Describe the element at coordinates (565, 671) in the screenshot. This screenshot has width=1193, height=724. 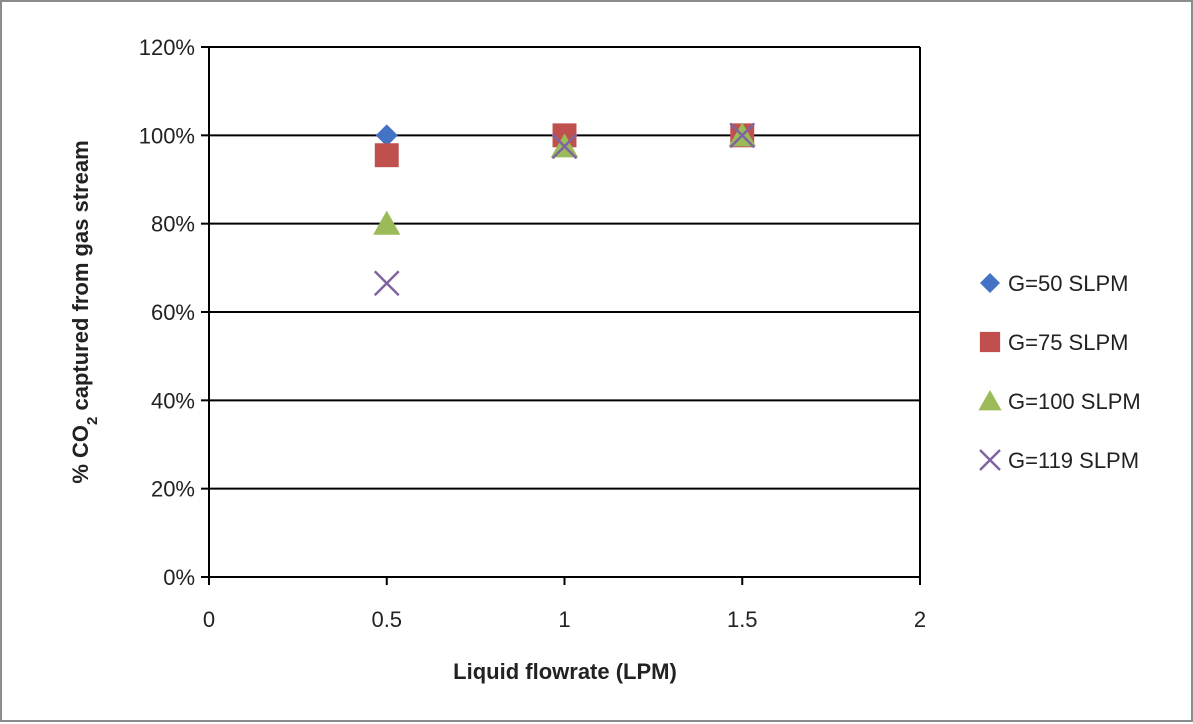
I see `x-axis-title: Liquid flowrate (LPM)` at that location.